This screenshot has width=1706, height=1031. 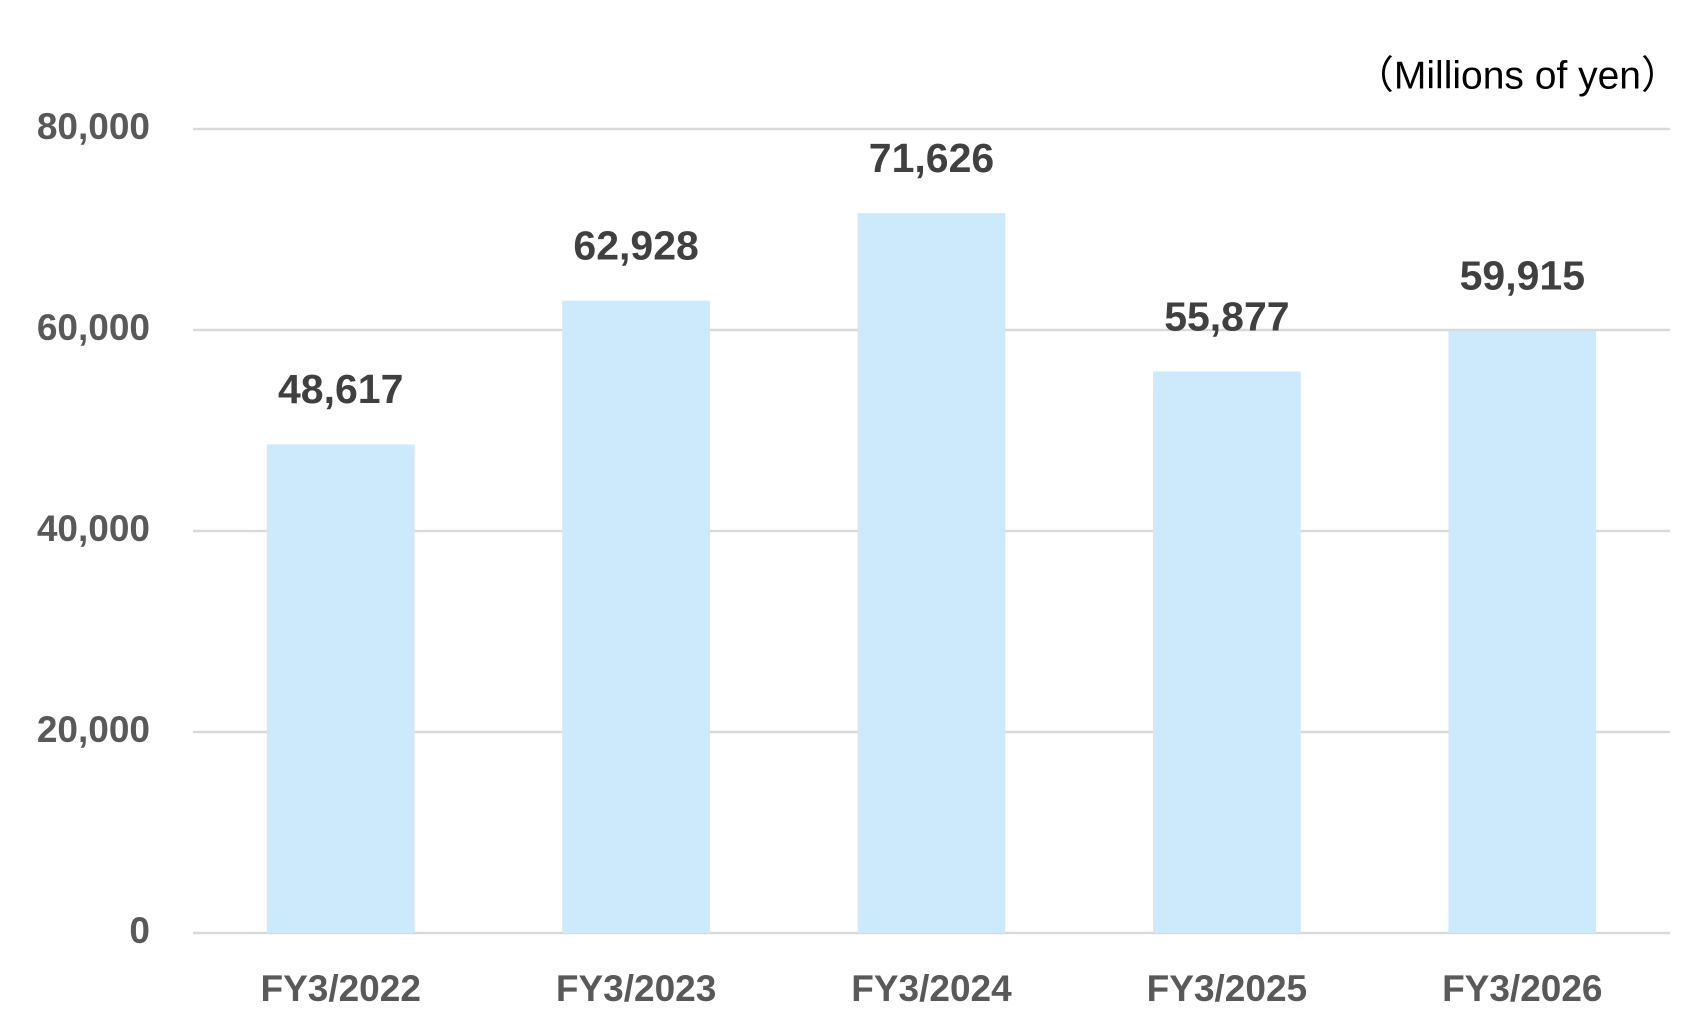 I want to click on y-tick-label: 40,000, so click(x=93, y=528).